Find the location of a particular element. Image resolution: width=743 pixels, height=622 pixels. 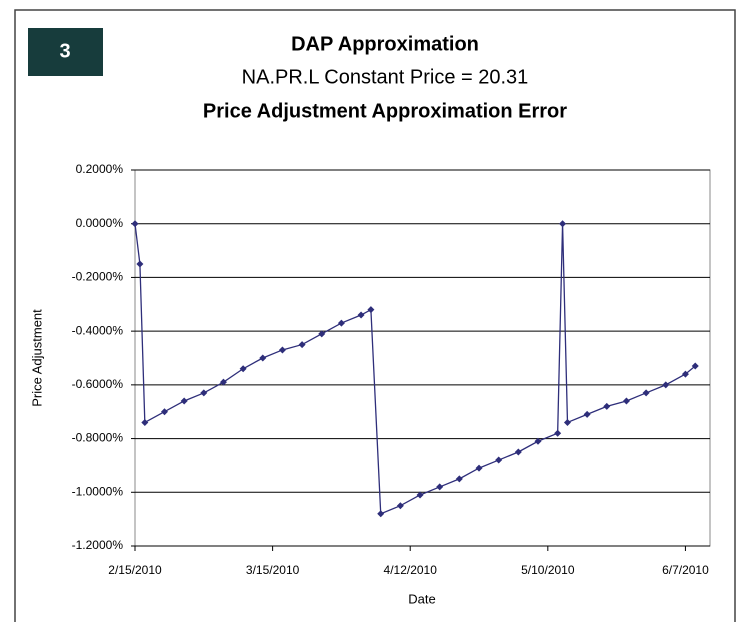

y-tick-label: -0.8000% is located at coordinates (98, 438).